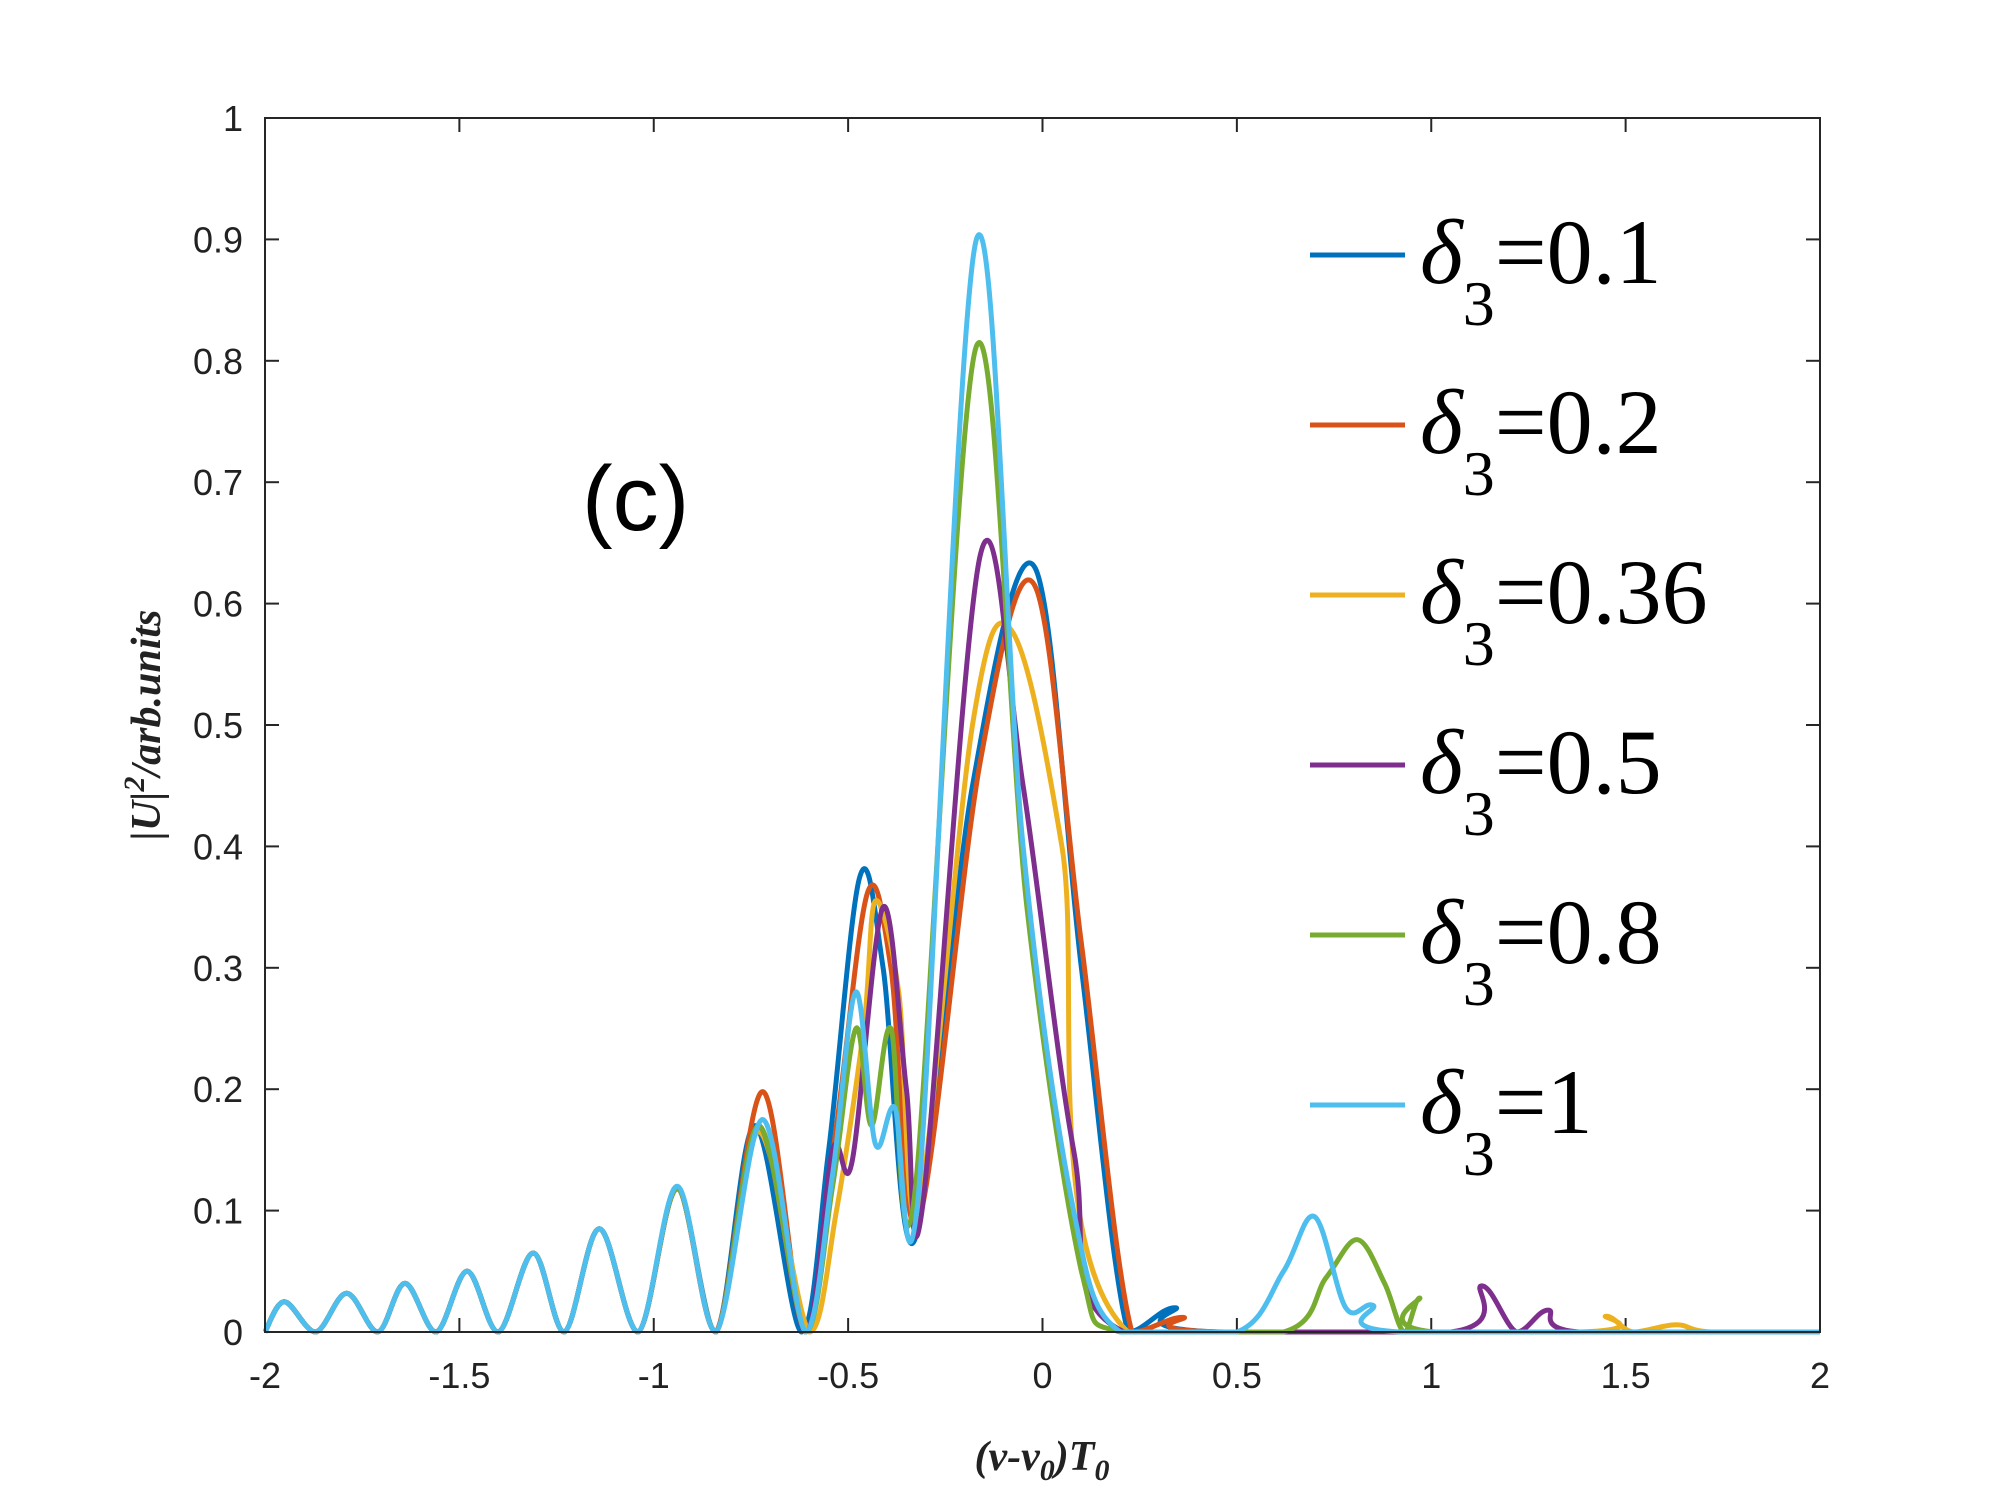  I want to click on y-tick-label: 0.4, so click(218, 846).